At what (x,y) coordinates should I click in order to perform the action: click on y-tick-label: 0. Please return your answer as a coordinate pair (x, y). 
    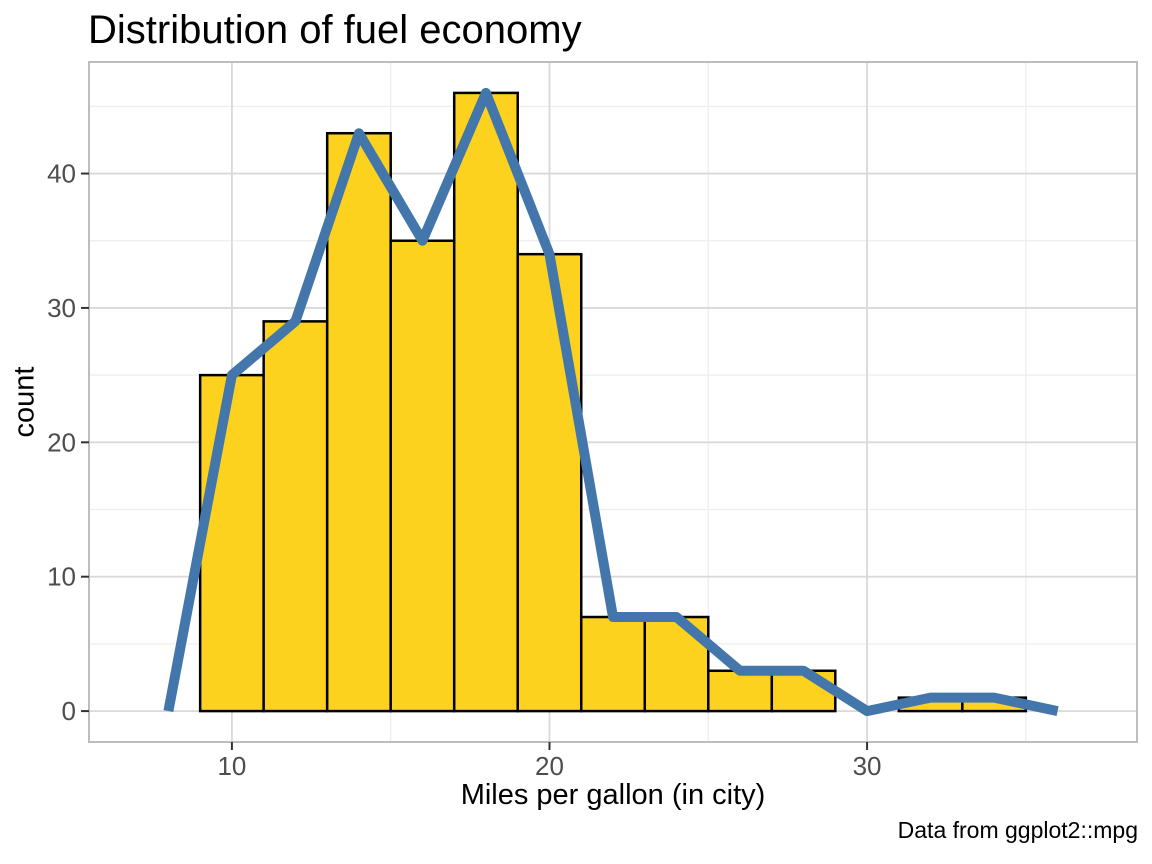
    Looking at the image, I should click on (69, 711).